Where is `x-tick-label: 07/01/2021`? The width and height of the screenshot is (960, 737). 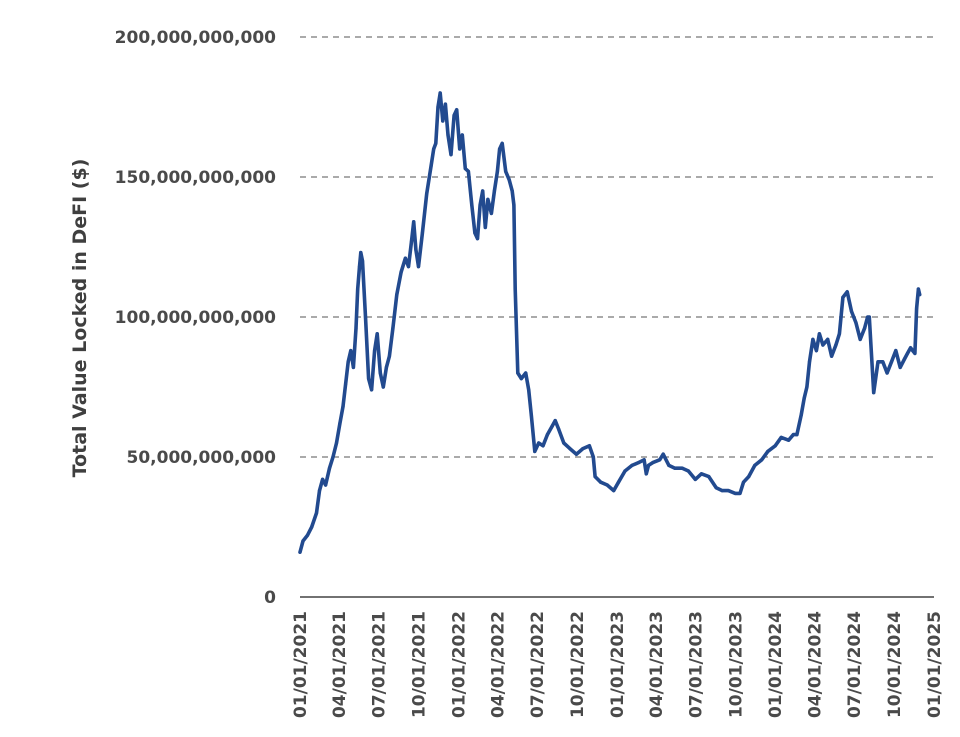
x-tick-label: 07/01/2021 is located at coordinates (380, 664).